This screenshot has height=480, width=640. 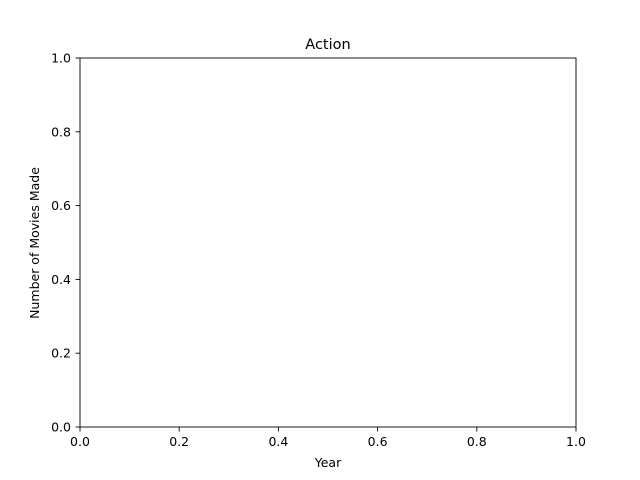 What do you see at coordinates (61, 279) in the screenshot?
I see `y-tick-label: 0.4` at bounding box center [61, 279].